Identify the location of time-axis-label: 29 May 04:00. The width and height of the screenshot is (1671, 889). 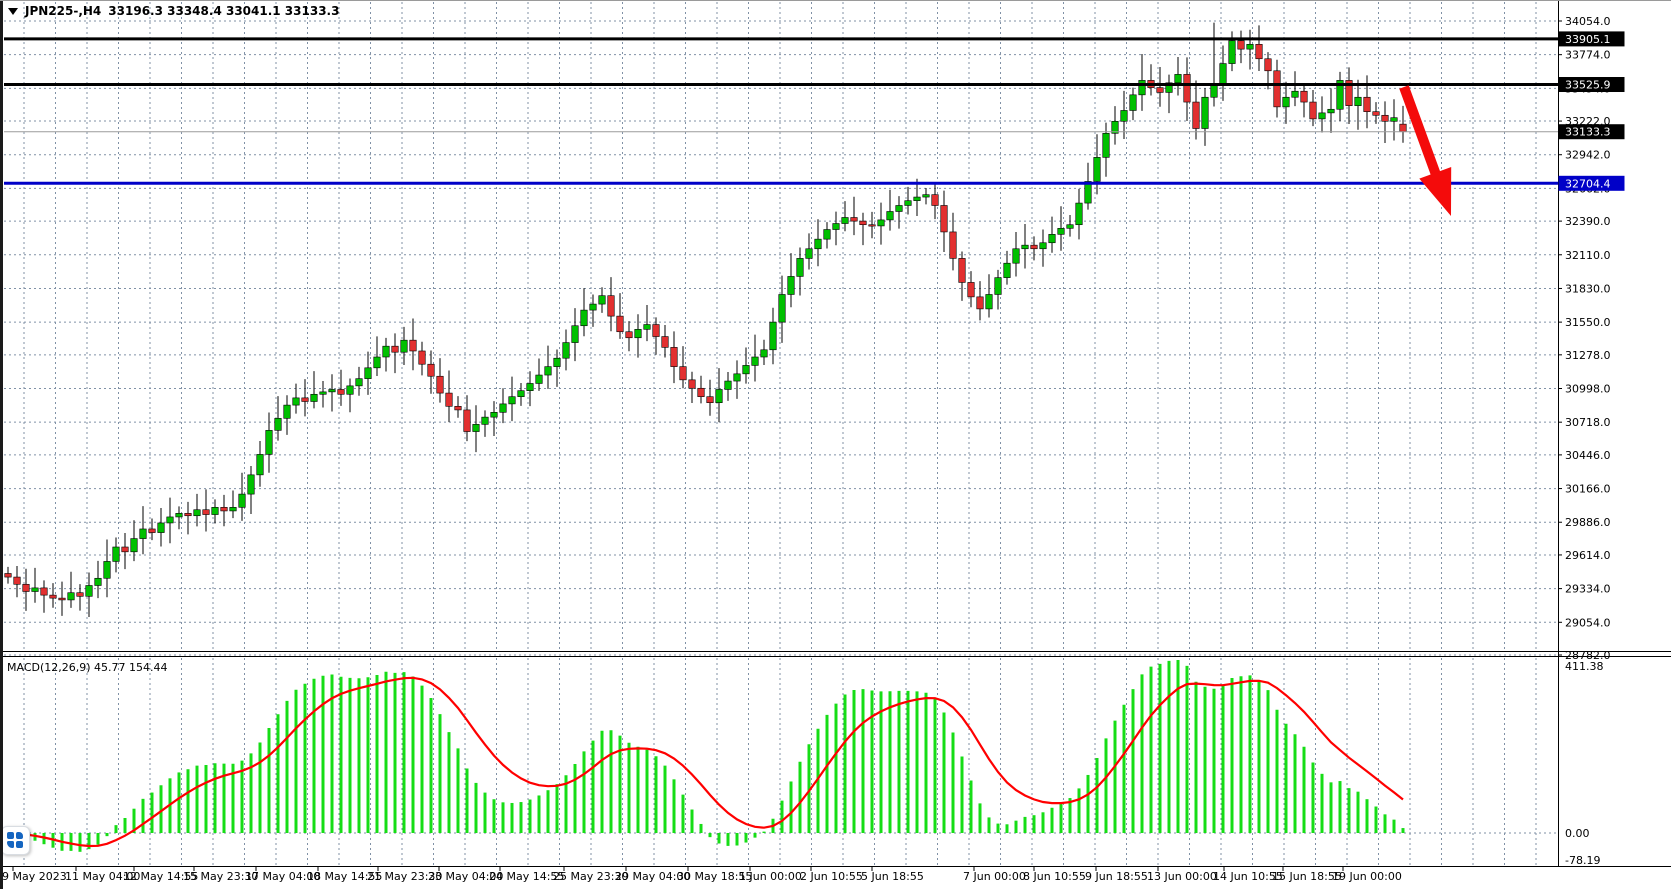
(652, 876).